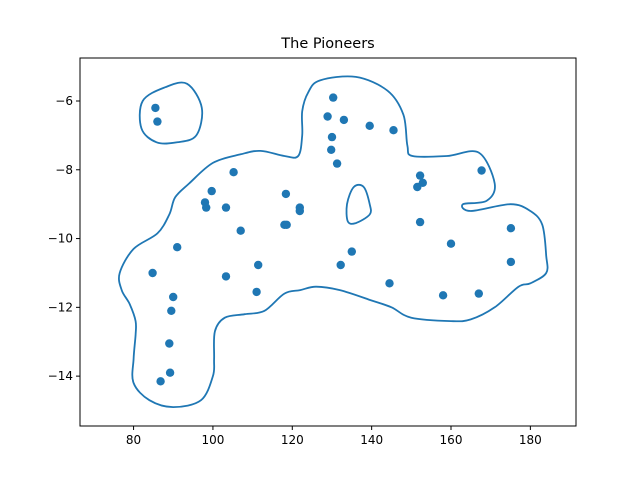 The width and height of the screenshot is (640, 480). Describe the element at coordinates (60, 239) in the screenshot. I see `y-tick-label: −10` at that location.